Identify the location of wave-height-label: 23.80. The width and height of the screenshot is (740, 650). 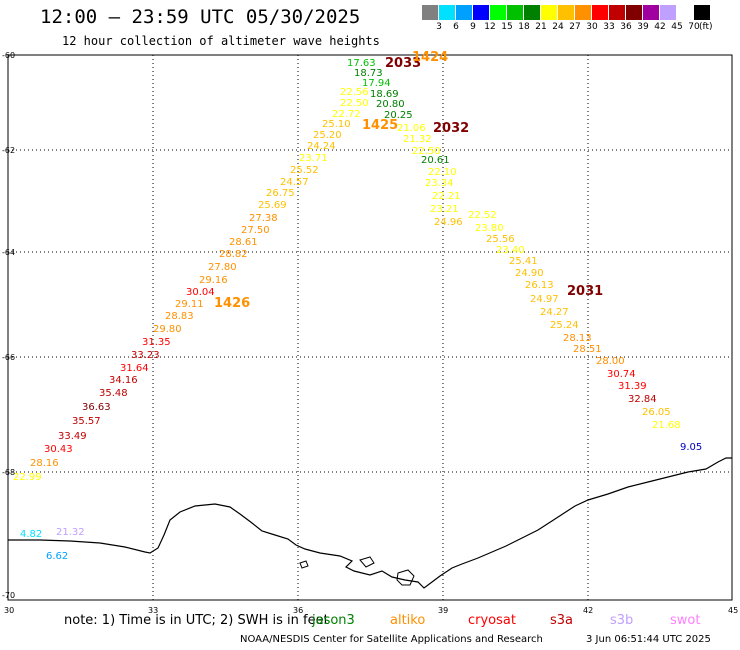
(489, 228).